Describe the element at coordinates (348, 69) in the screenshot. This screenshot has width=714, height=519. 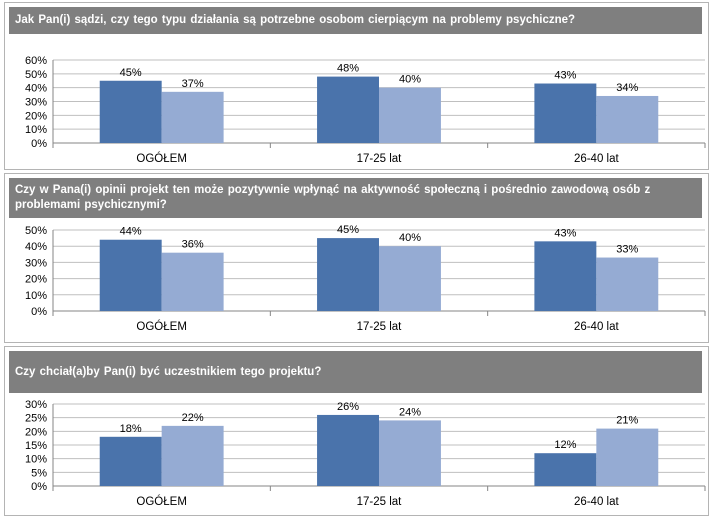
I see `data-label: 48%` at that location.